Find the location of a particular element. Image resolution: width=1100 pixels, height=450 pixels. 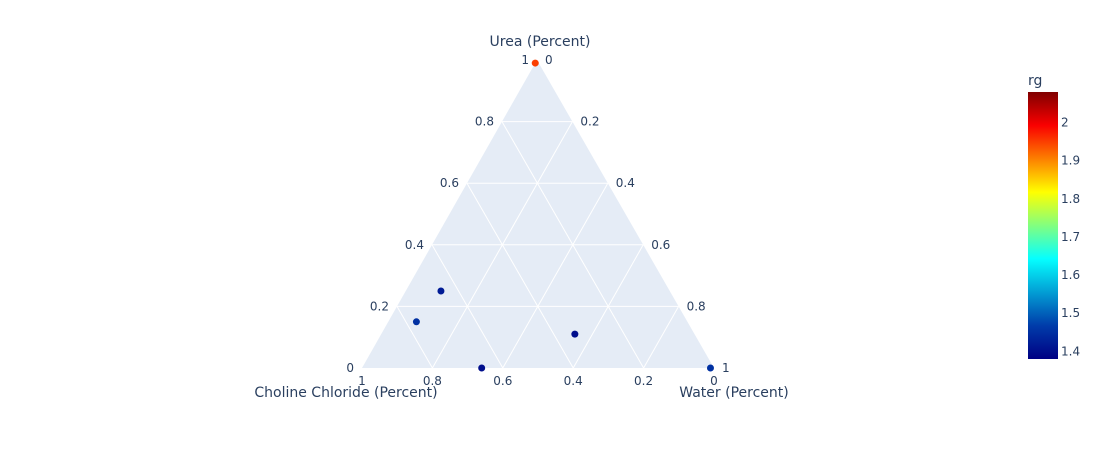

tick-b: 0 is located at coordinates (714, 381).